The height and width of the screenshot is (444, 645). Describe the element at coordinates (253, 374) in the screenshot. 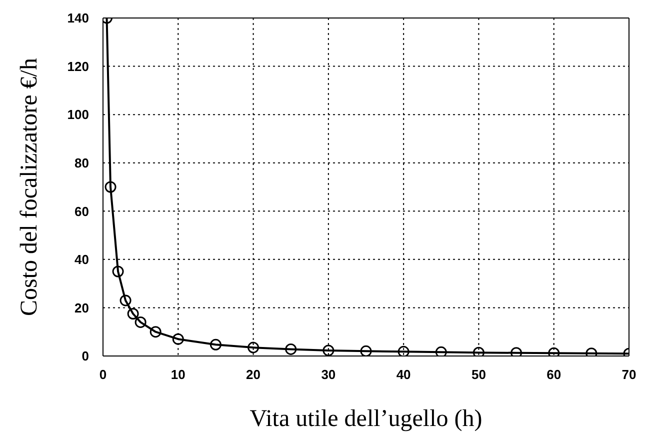

I see `x-tick-label: 20` at that location.